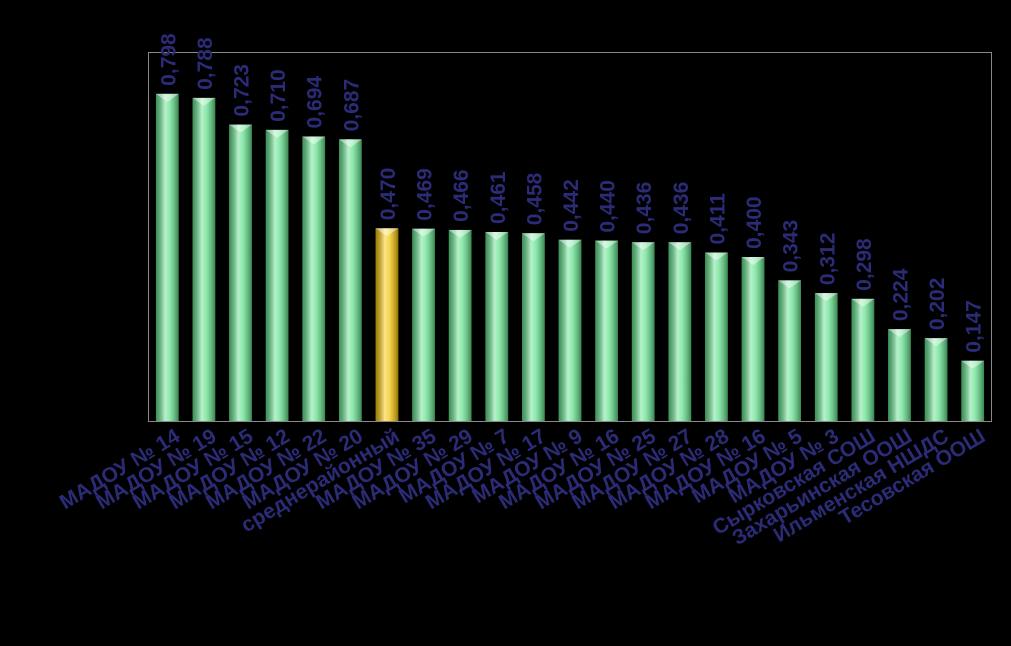 The height and width of the screenshot is (646, 1011). What do you see at coordinates (827, 259) in the screenshot?
I see `value-label: 0,312` at bounding box center [827, 259].